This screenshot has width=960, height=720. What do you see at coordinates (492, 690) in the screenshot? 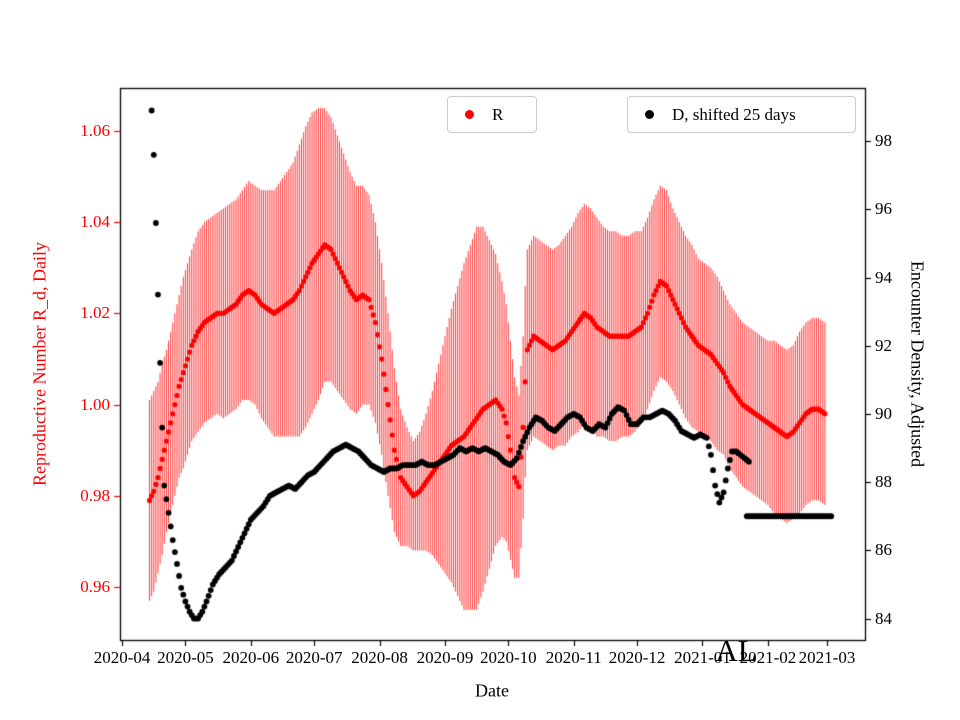
I see `x-axis-title: Date` at bounding box center [492, 690].